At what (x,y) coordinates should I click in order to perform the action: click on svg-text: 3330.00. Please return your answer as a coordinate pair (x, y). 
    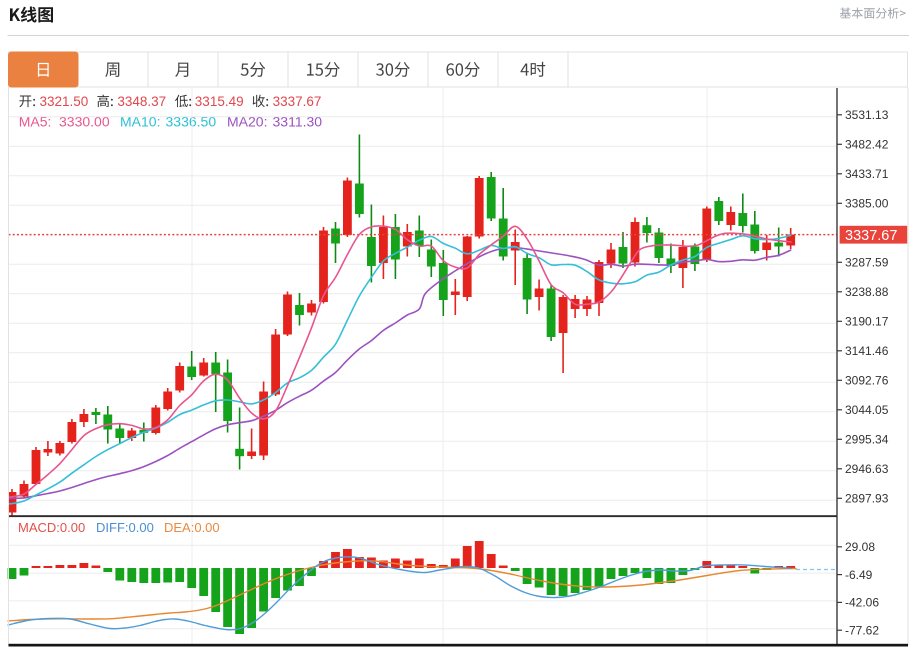
    Looking at the image, I should click on (84, 122).